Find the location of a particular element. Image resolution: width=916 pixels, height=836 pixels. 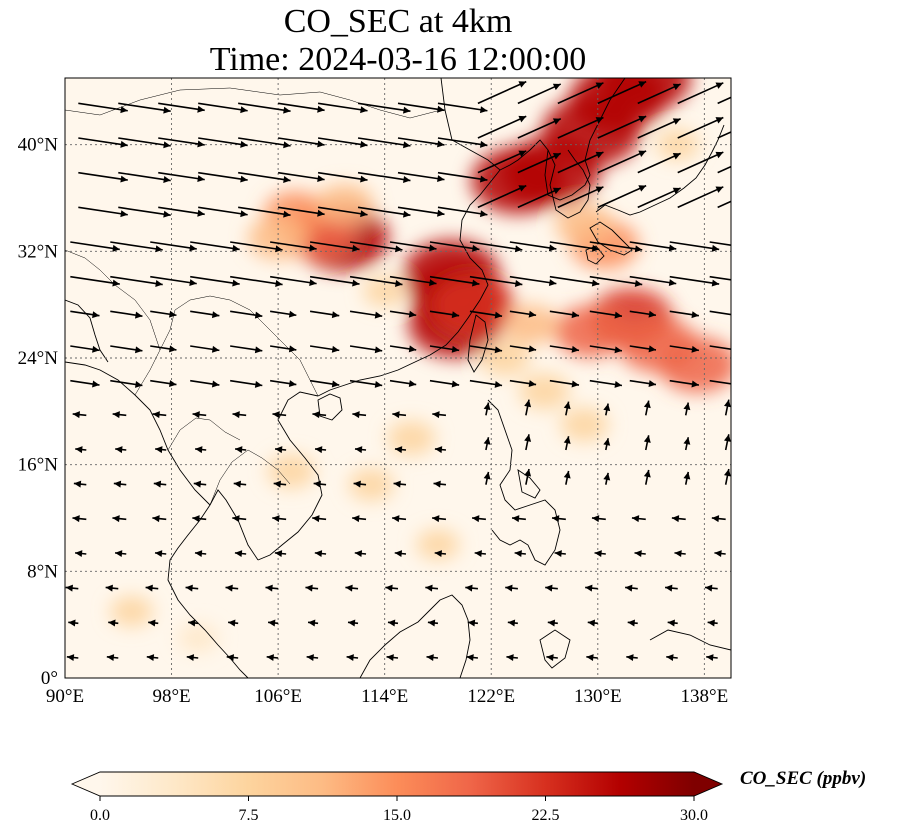

lon-tick-label: 90°E is located at coordinates (65, 696).